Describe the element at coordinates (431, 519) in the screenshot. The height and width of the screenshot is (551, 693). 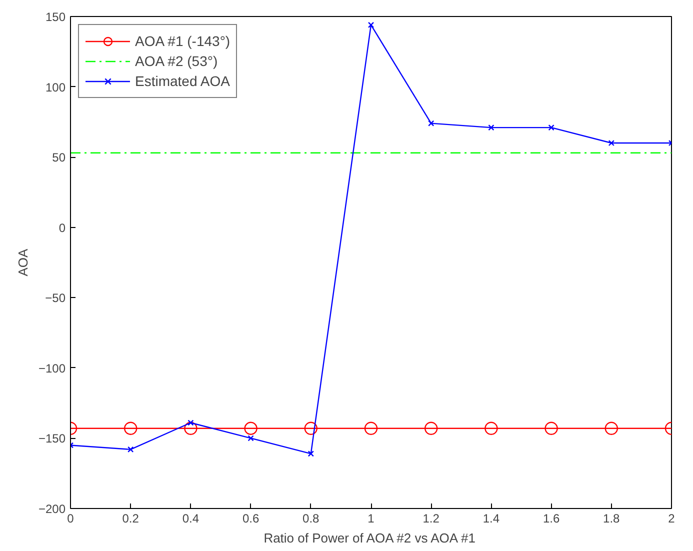
I see `x-tick-label: 1.2` at that location.